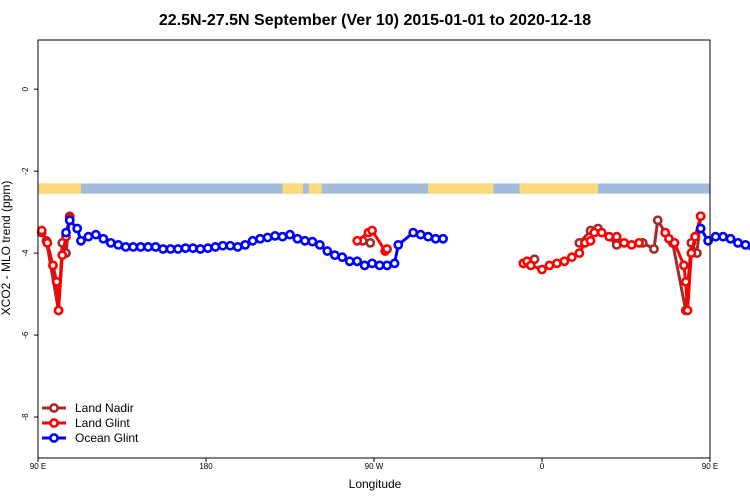 The image size is (750, 500). I want to click on y-tick-label-4: -8, so click(25, 417).